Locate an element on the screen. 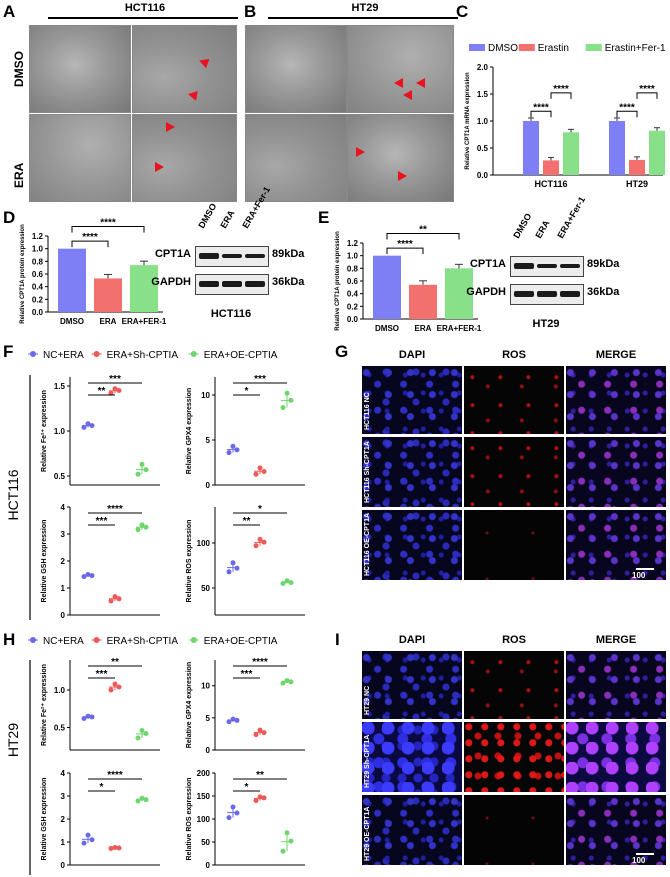 The image size is (670, 877). x-tick-label: DMSO is located at coordinates (387, 328).